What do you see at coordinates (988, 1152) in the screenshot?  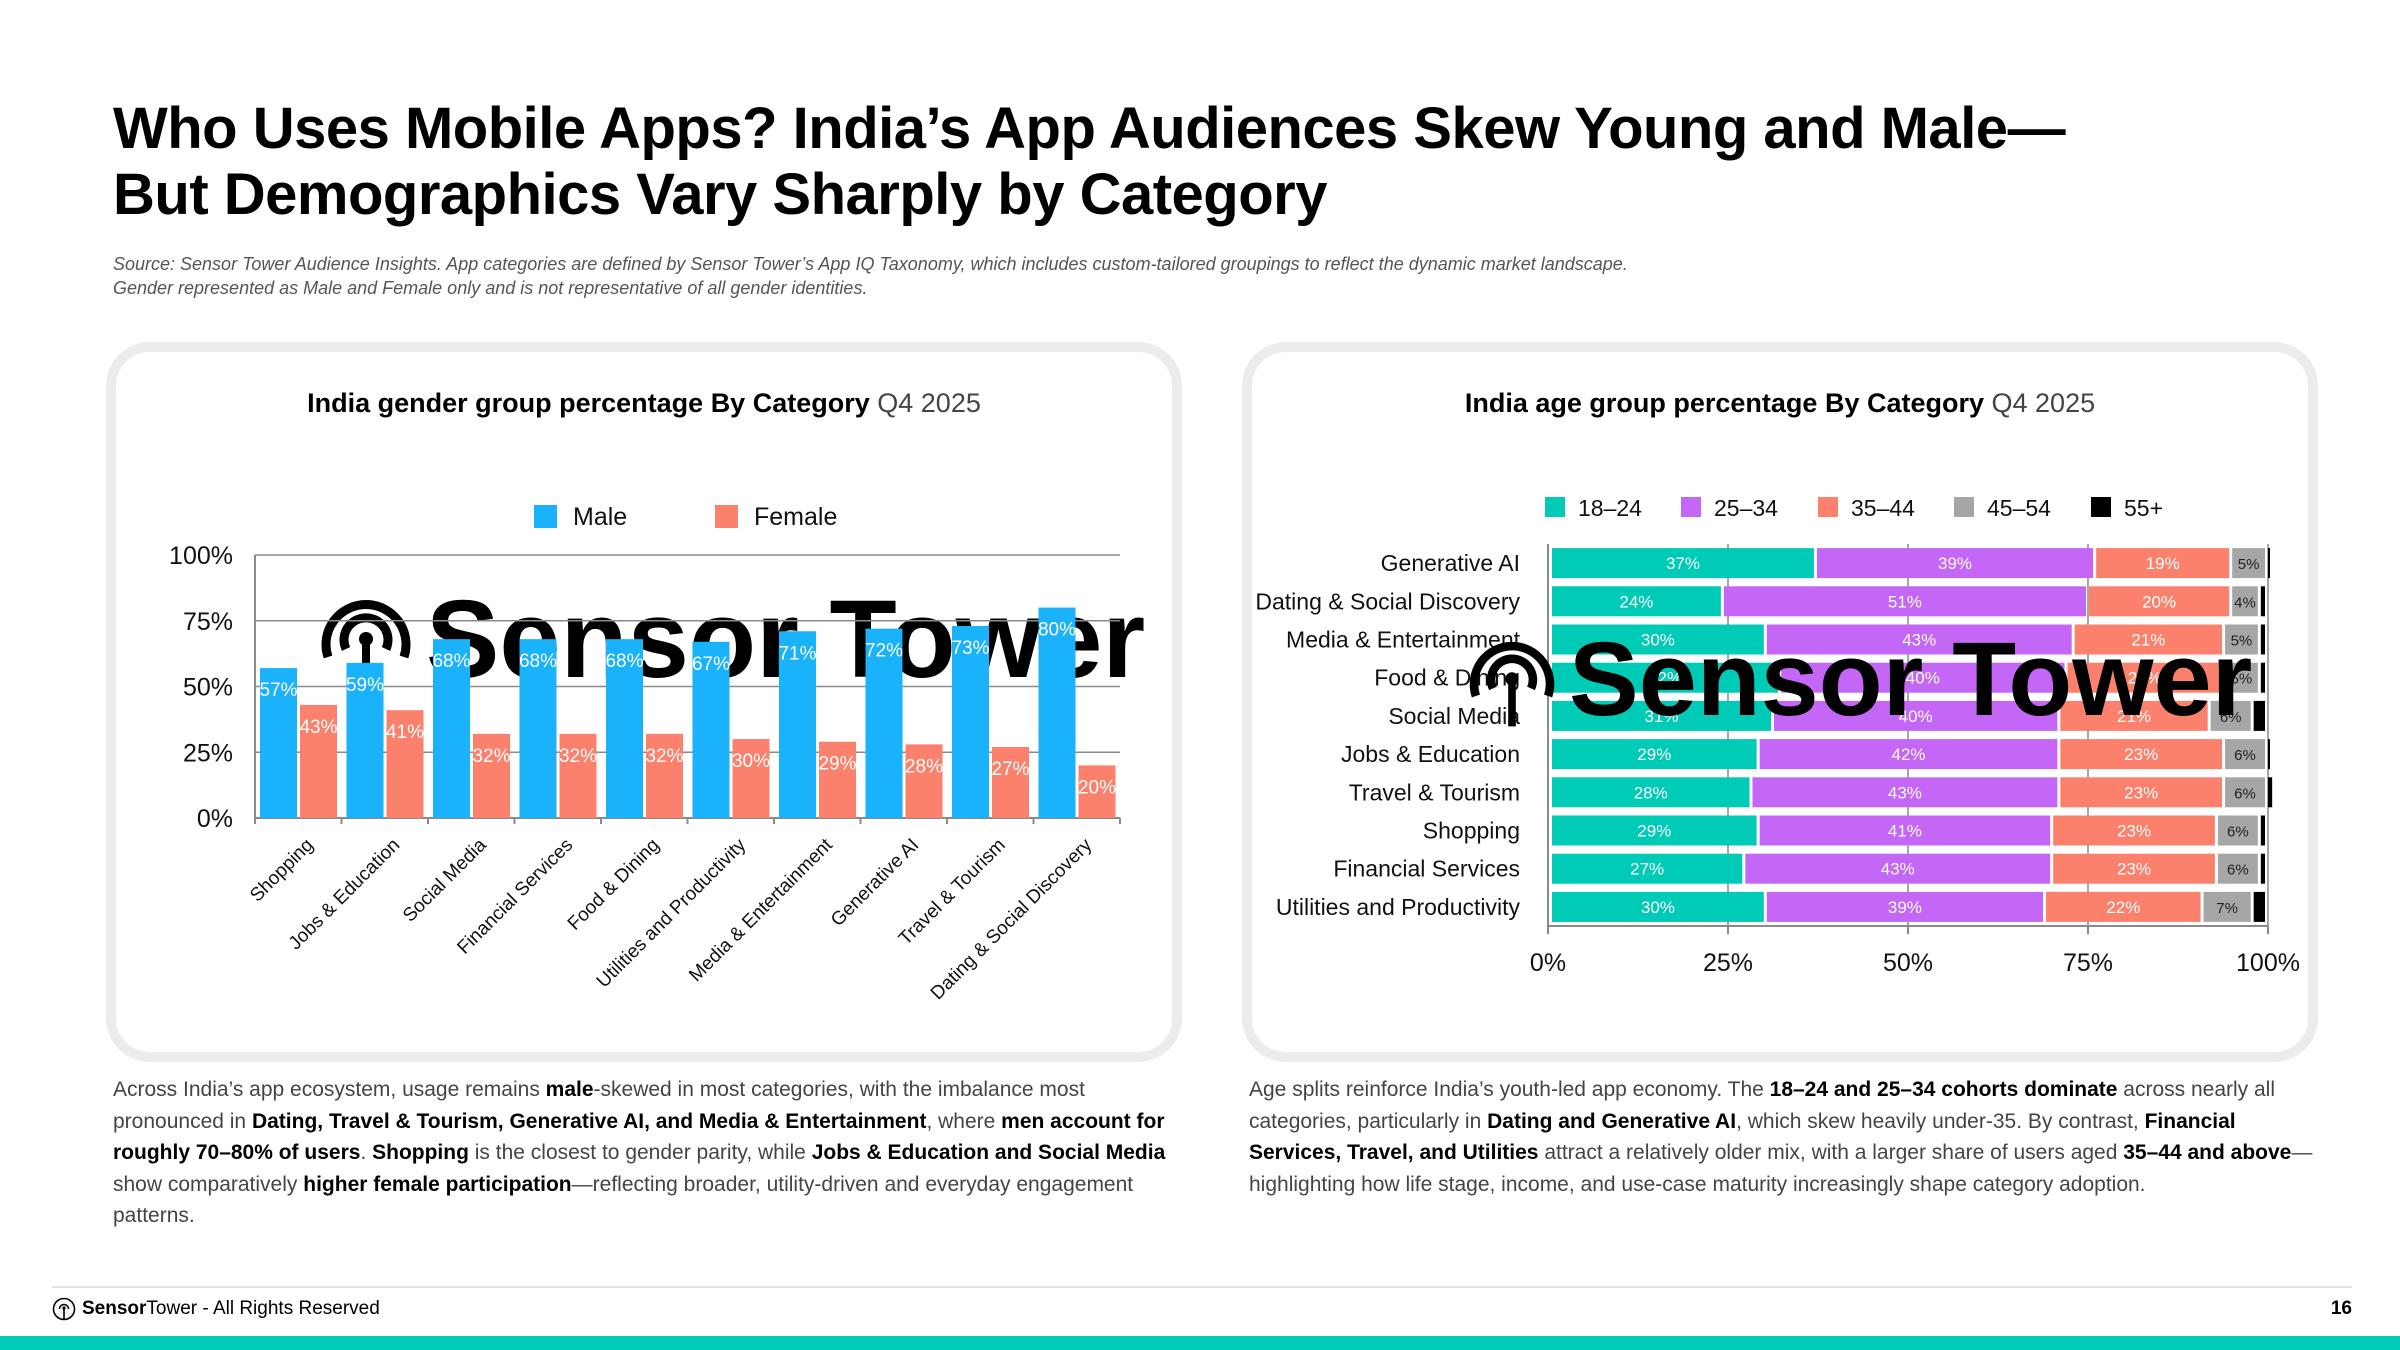 I see `emphasis-text: Jobs & Education and Social Media` at bounding box center [988, 1152].